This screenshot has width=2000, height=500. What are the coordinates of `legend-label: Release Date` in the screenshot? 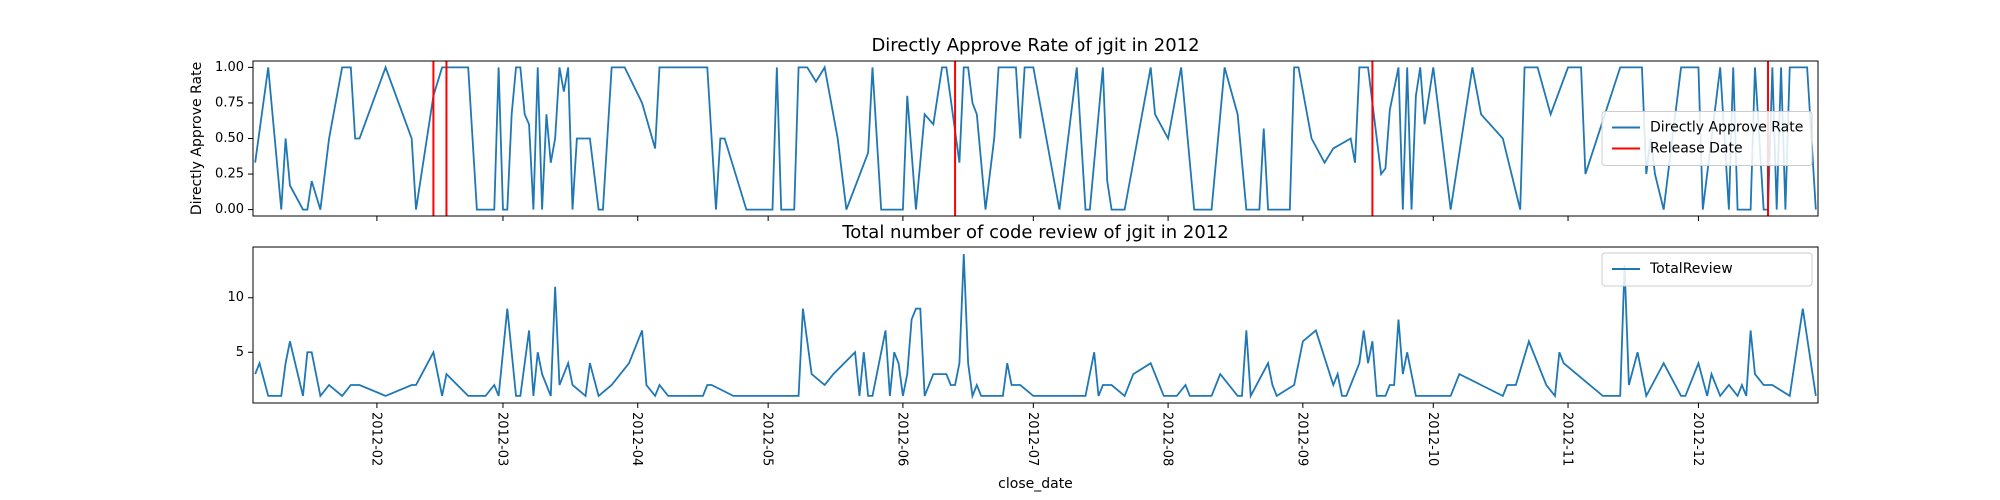 It's located at (1696, 149).